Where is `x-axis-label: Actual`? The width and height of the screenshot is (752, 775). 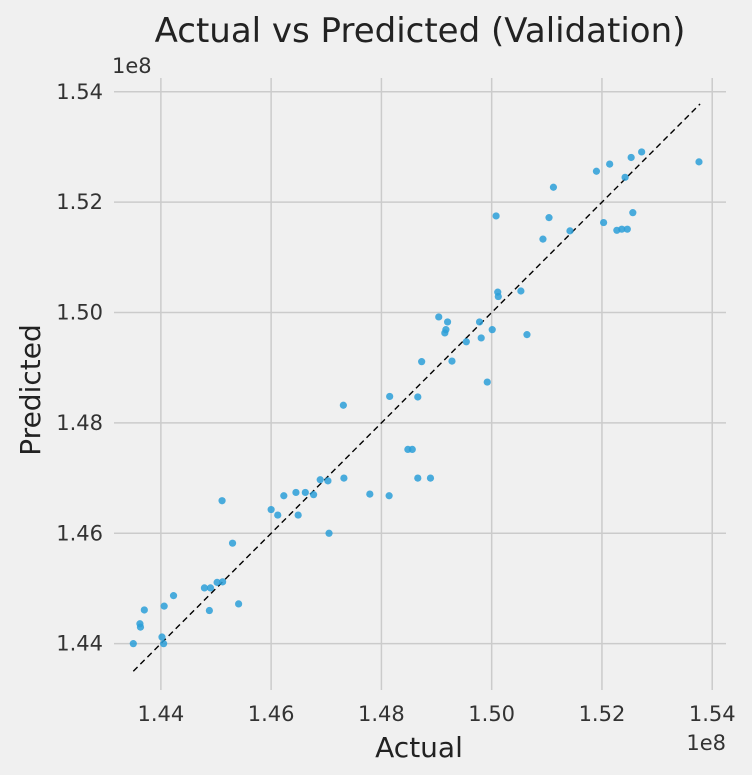
x-axis-label: Actual is located at coordinates (419, 747).